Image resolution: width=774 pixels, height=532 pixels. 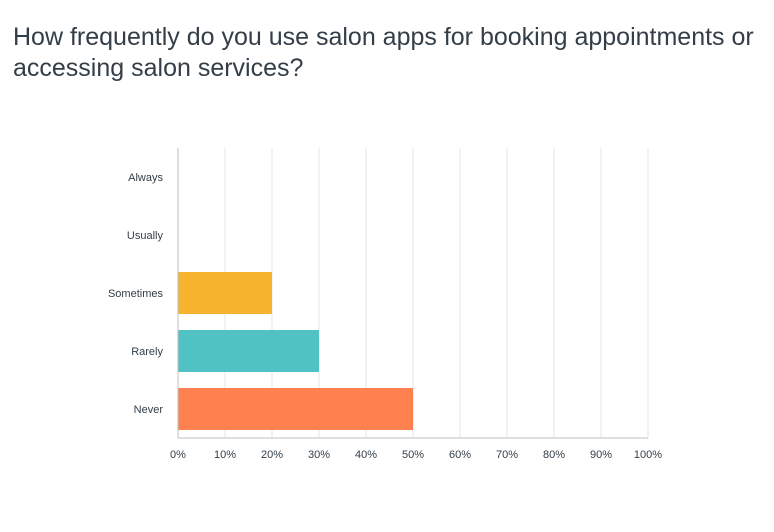 What do you see at coordinates (507, 455) in the screenshot?
I see `x-tick-label: 70%` at bounding box center [507, 455].